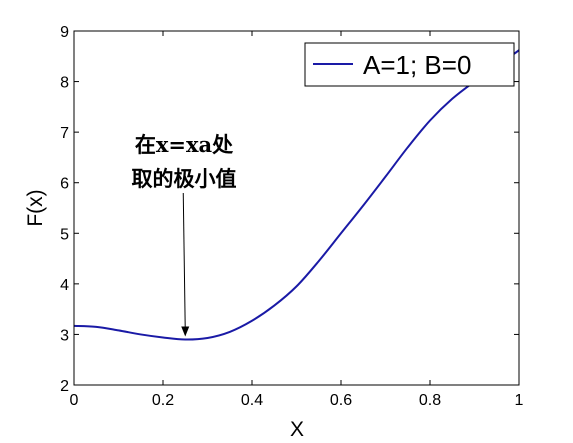 The width and height of the screenshot is (573, 443). Describe the element at coordinates (417, 65) in the screenshot. I see `legend-entry-a1-b0: A=1; B=0` at that location.